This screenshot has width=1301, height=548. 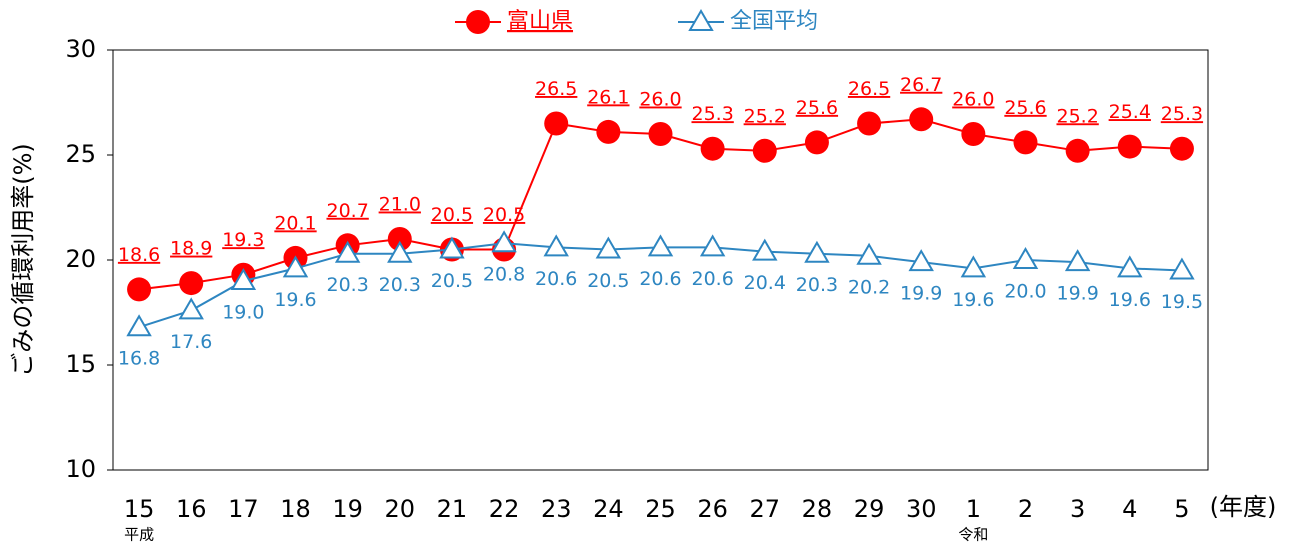 What do you see at coordinates (869, 287) in the screenshot?
I see `data-label: 20.2` at bounding box center [869, 287].